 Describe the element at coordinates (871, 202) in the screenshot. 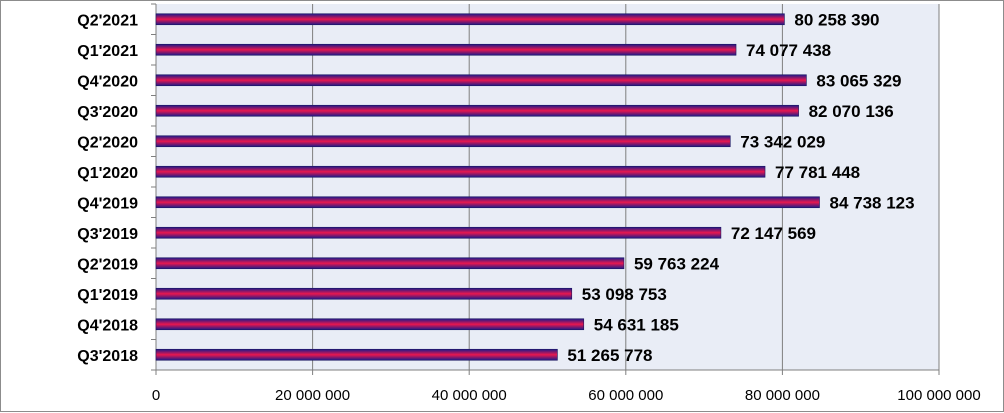

I see `data-label: 84 738 123` at that location.